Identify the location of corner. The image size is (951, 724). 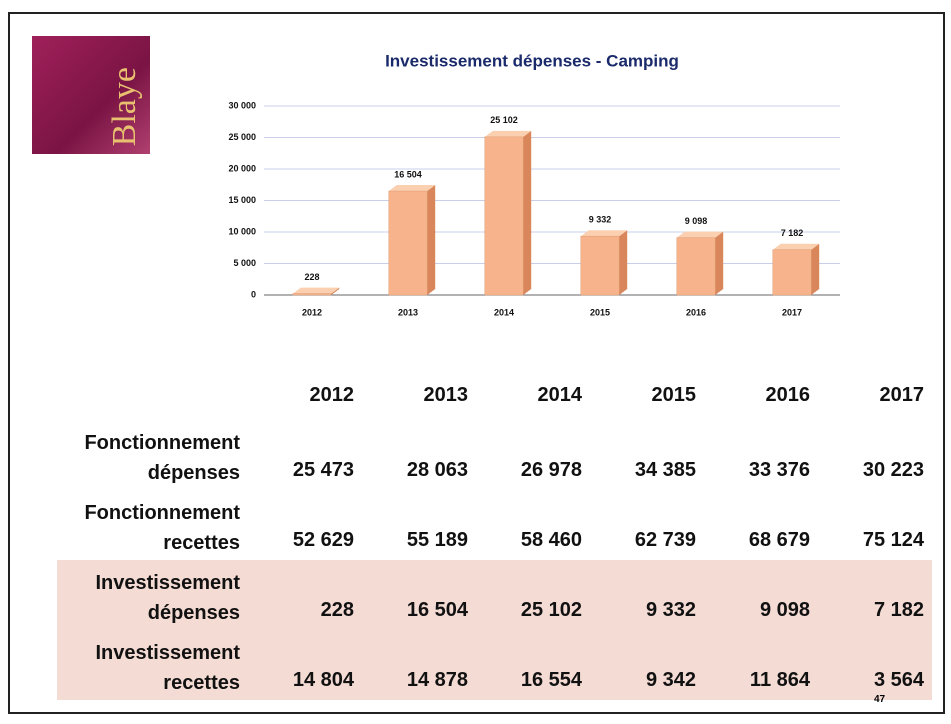
(152, 395).